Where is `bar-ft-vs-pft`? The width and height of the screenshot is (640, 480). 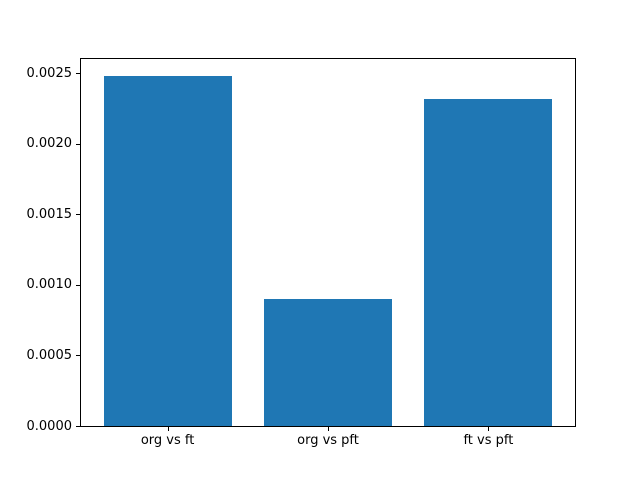
bar-ft-vs-pft is located at coordinates (488, 262).